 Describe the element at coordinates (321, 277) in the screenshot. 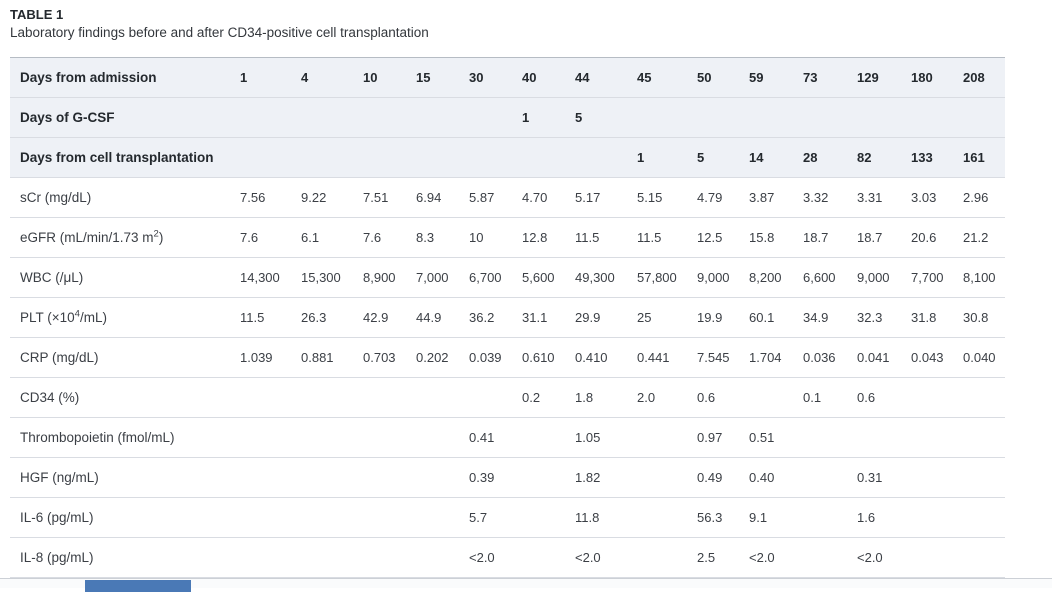

I see `cell-value: 15,300` at that location.